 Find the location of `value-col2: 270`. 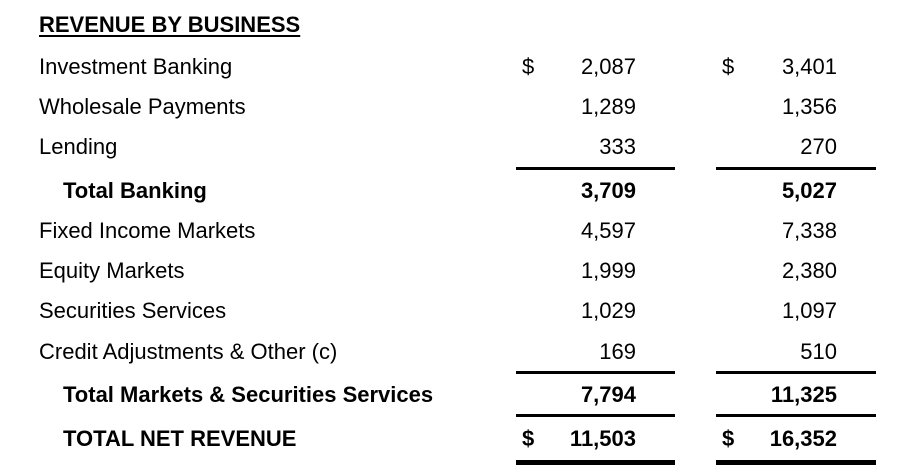

value-col2: 270 is located at coordinates (818, 146).